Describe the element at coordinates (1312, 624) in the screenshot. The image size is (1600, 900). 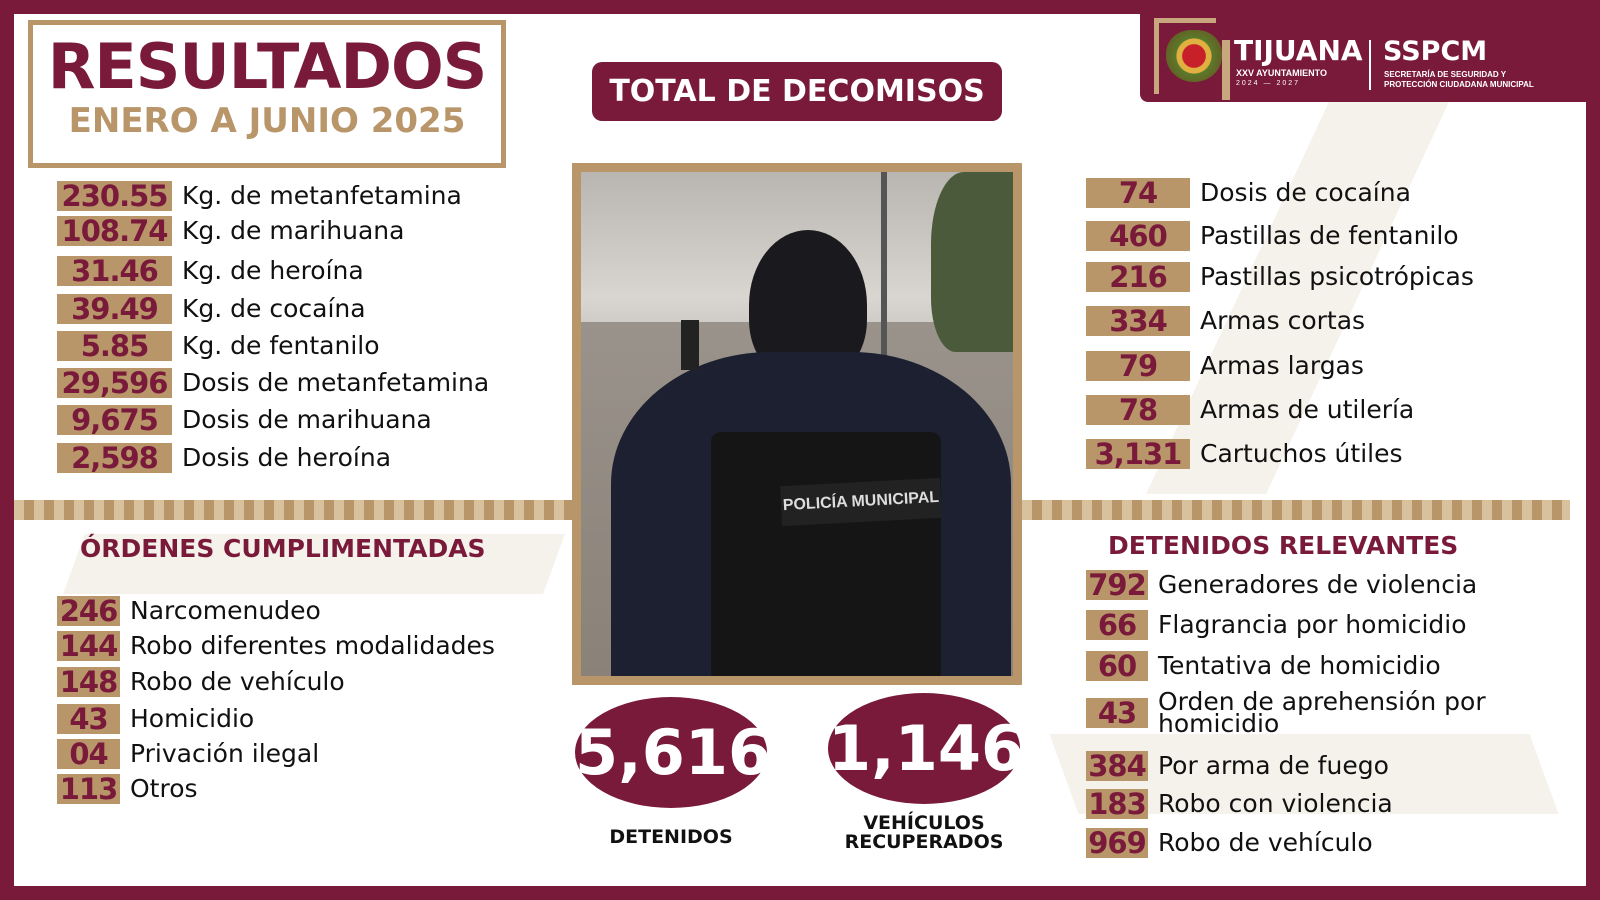
I see `stat-label: Flagrancia por homicidio` at that location.